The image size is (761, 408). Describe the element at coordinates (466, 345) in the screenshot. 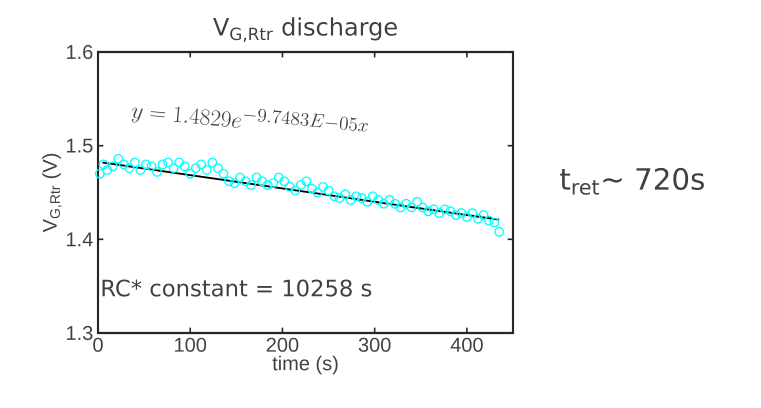

I see `x-tick-label: 400` at that location.